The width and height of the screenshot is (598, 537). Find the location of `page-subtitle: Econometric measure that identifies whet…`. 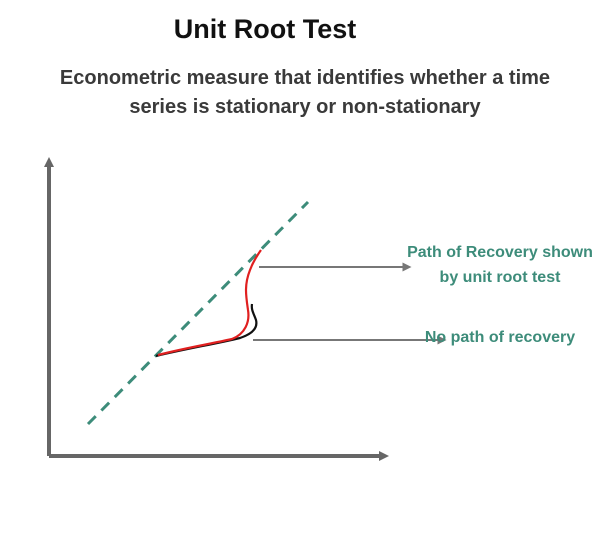

page-subtitle: Econometric measure that identifies whet… is located at coordinates (305, 92).